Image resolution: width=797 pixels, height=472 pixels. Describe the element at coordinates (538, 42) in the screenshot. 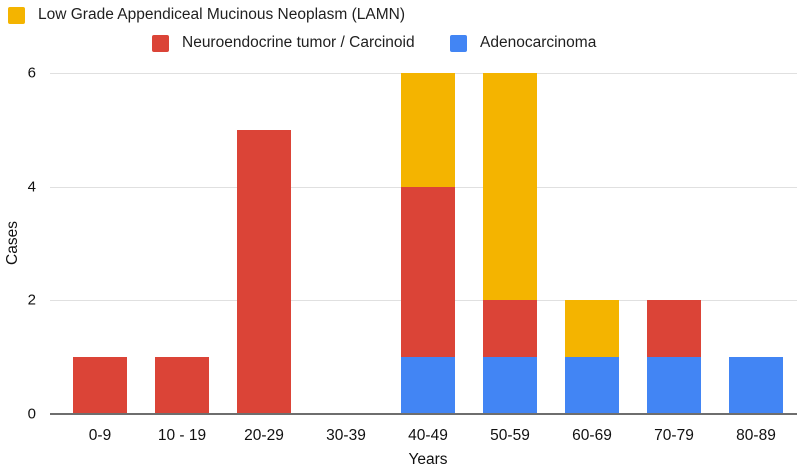

I see `legend-label-adenocarcinoma: Adenocarcinoma` at that location.